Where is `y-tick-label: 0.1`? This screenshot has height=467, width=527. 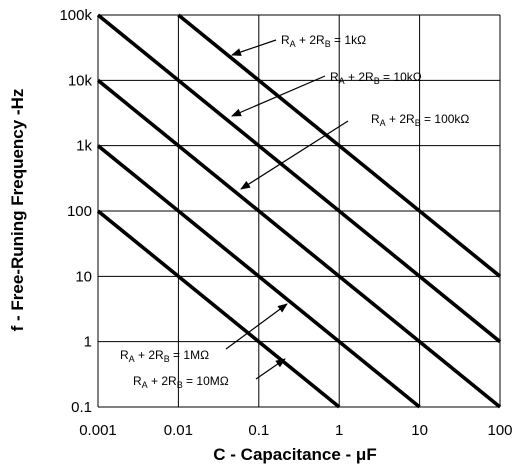
y-tick-label: 0.1 is located at coordinates (81, 407).